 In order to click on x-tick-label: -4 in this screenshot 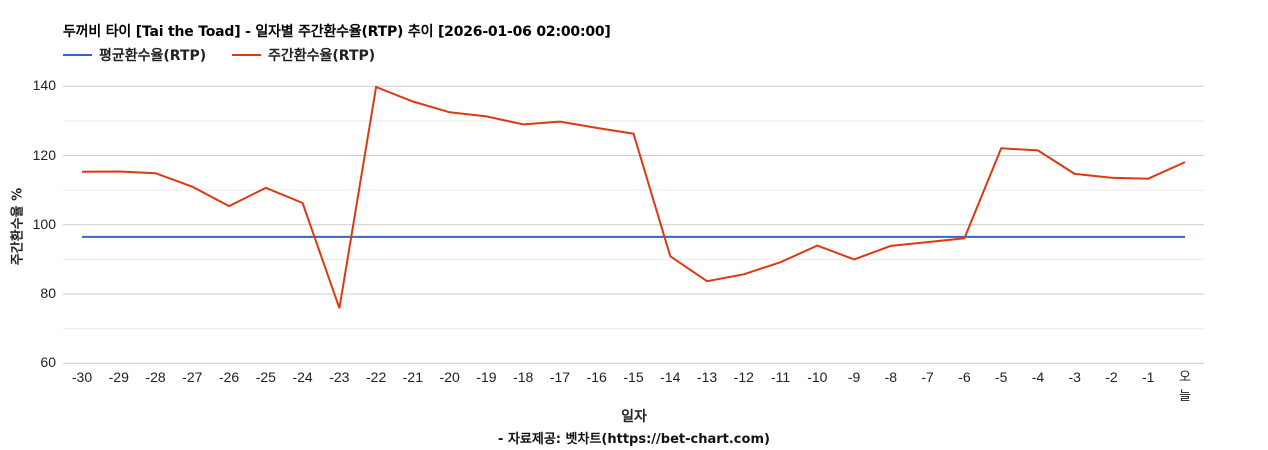, I will do `click(1038, 377)`.